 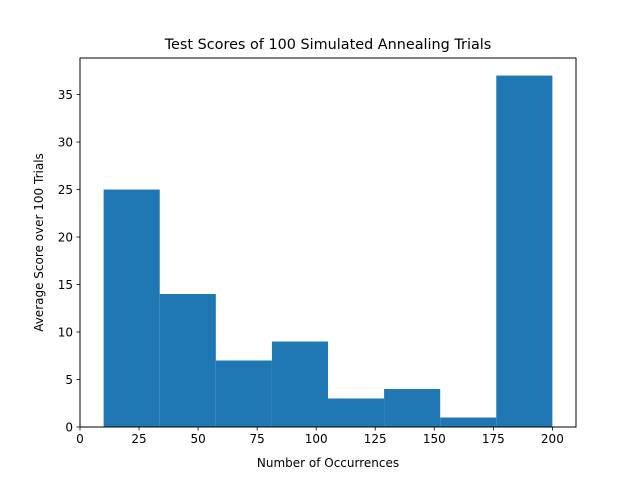 I want to click on x-tick-label: 50, so click(x=197, y=439).